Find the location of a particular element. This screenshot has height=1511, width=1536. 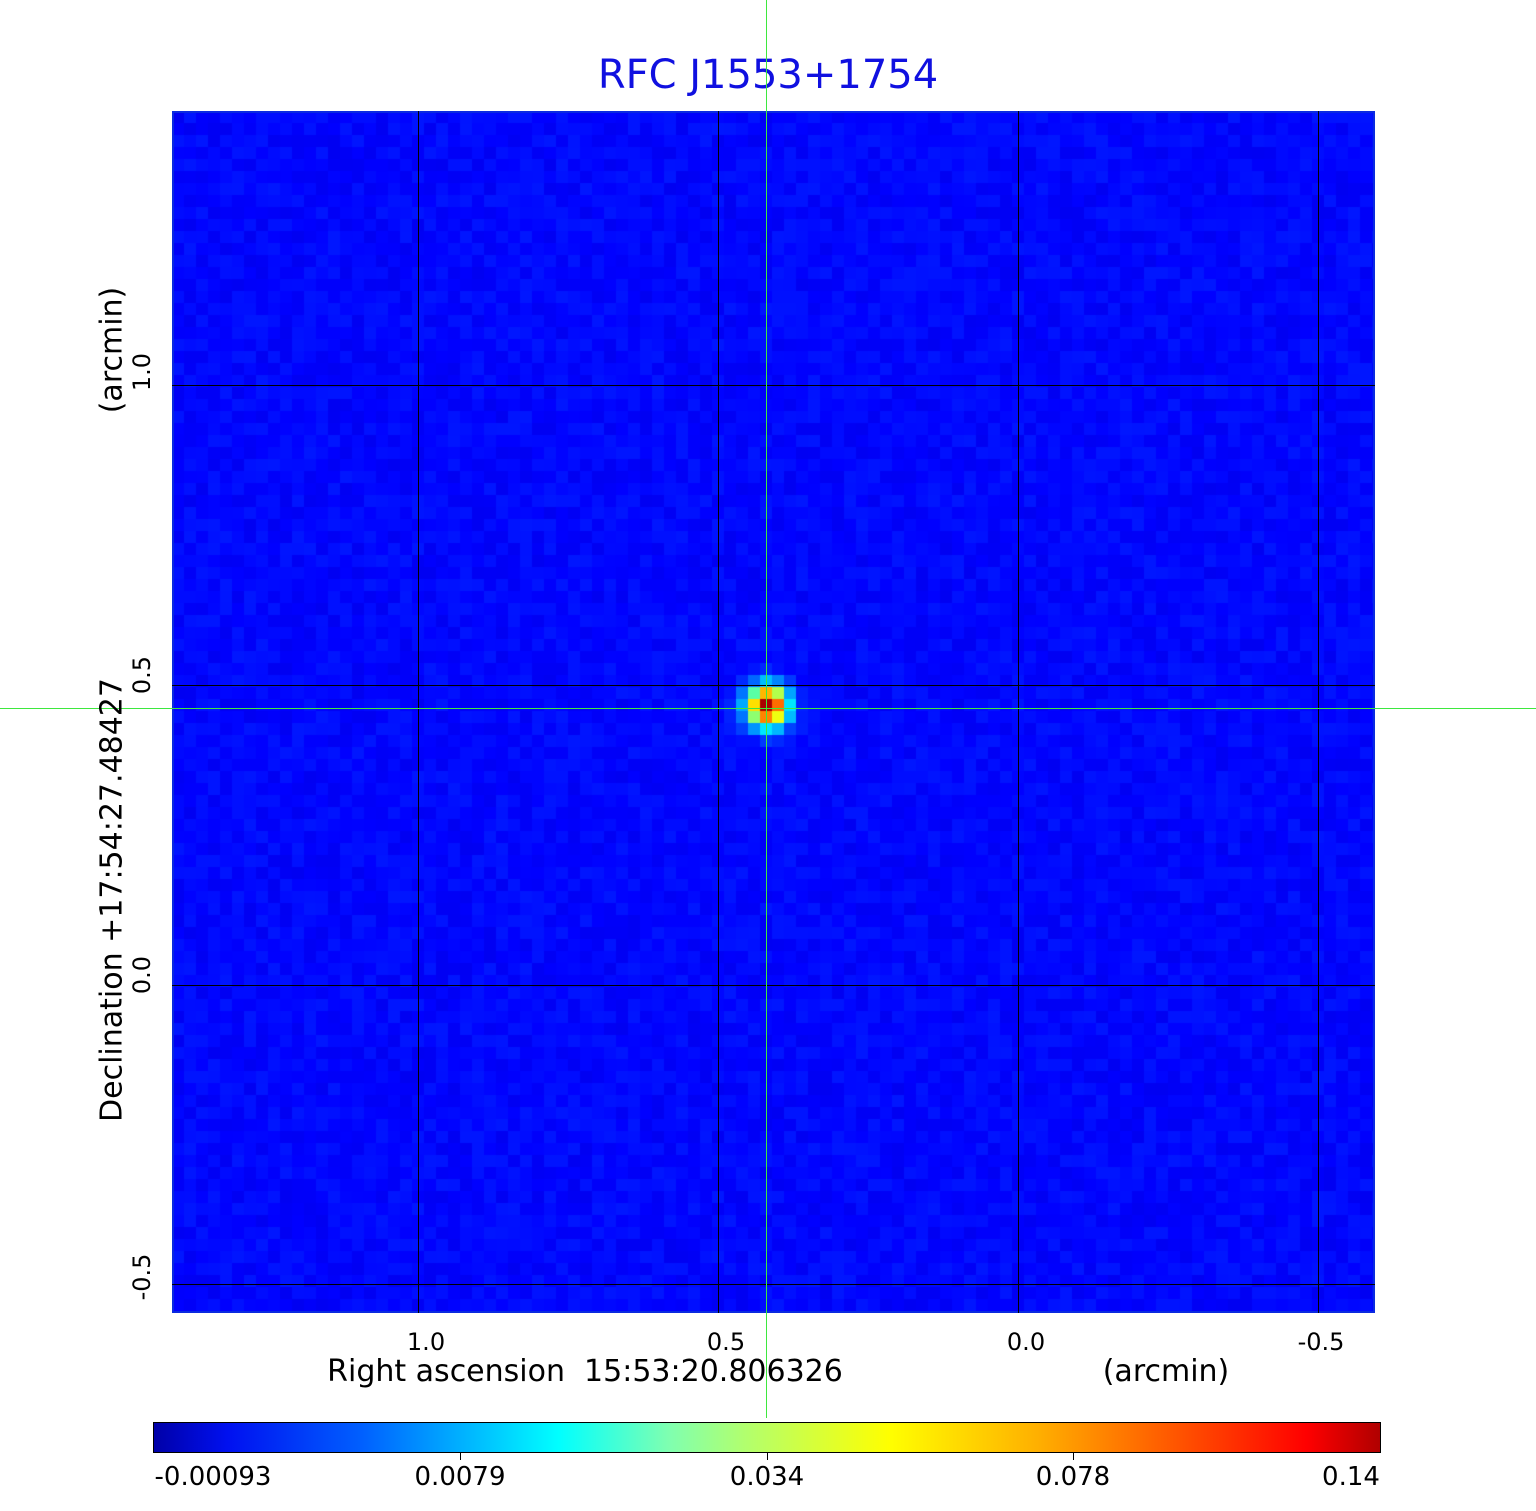

crosshair-vertical is located at coordinates (766, 709).